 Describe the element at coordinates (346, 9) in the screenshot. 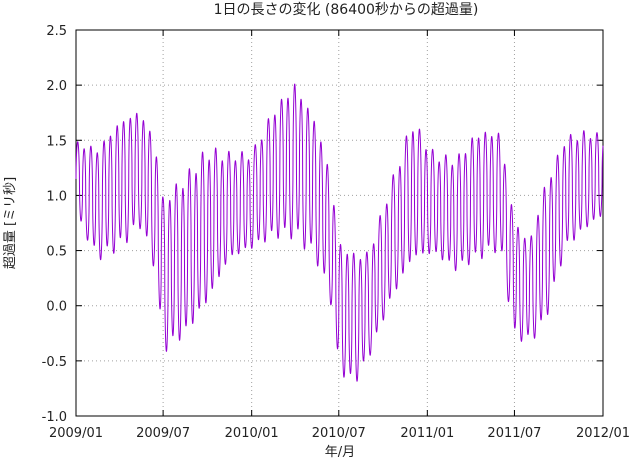

I see `chart-title: 1日の長さの変化 (86400秒からの超過量)` at that location.